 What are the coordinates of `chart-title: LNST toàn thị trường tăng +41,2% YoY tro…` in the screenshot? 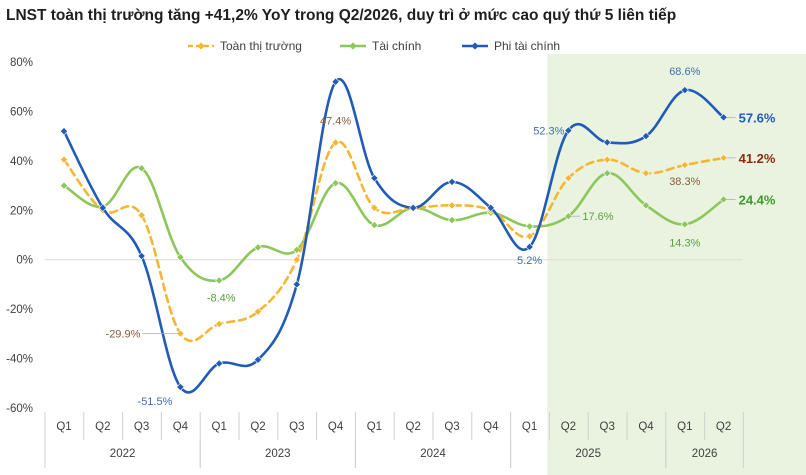 It's located at (341, 15).